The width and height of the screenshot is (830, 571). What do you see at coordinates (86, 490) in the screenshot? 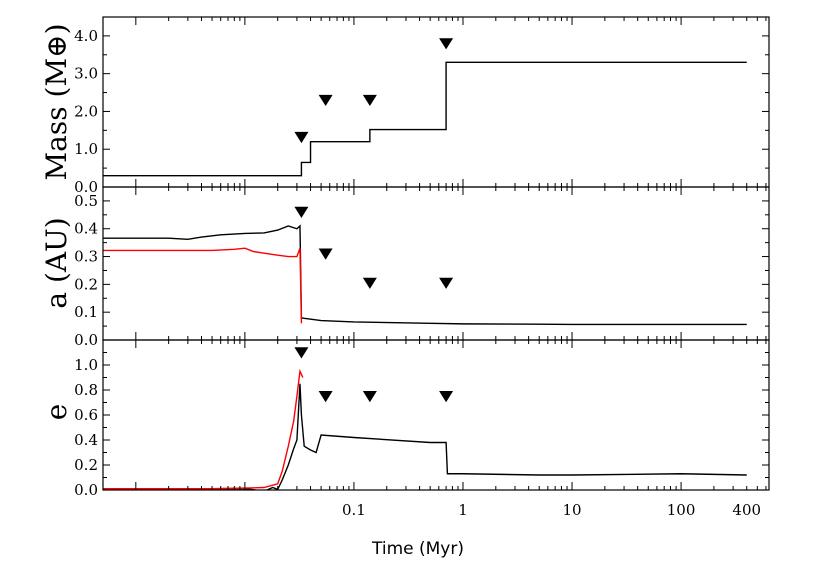
I see `y-tick-label-eccentricity-0: 0.0` at bounding box center [86, 490].